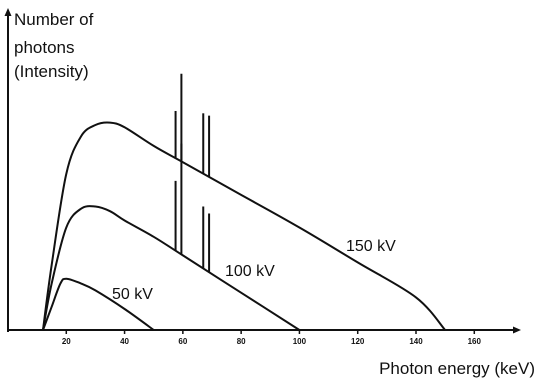 Image resolution: width=537 pixels, height=381 pixels. What do you see at coordinates (250, 271) in the screenshot?
I see `series-label-100kv: 100 kV` at bounding box center [250, 271].